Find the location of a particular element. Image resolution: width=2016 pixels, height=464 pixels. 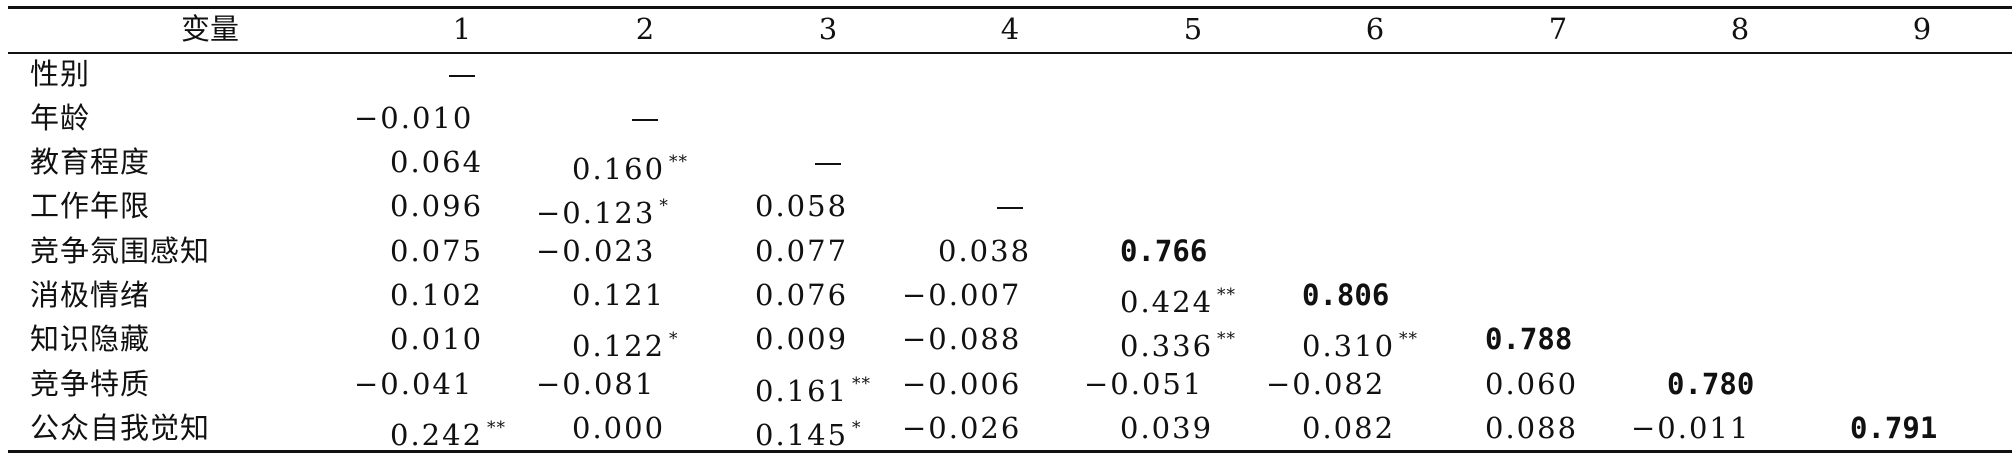

correlation-value: 0.424 ** is located at coordinates (1178, 298).